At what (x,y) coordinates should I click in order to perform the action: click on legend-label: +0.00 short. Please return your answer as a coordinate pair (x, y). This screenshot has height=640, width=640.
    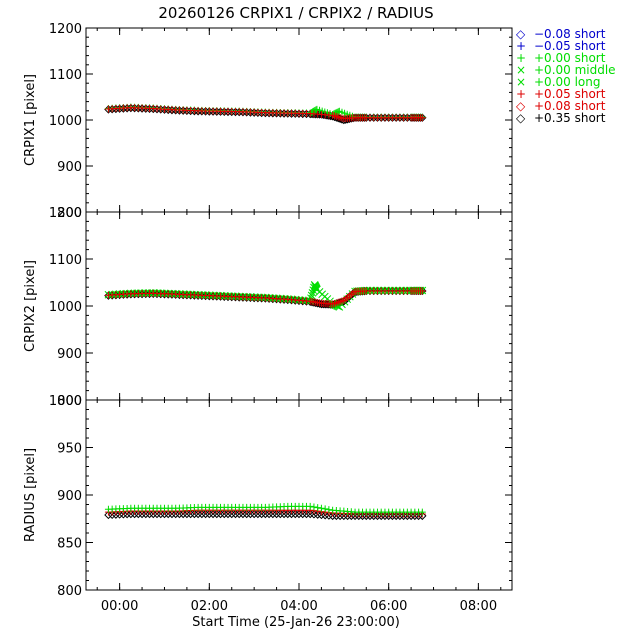
    Looking at the image, I should click on (570, 58).